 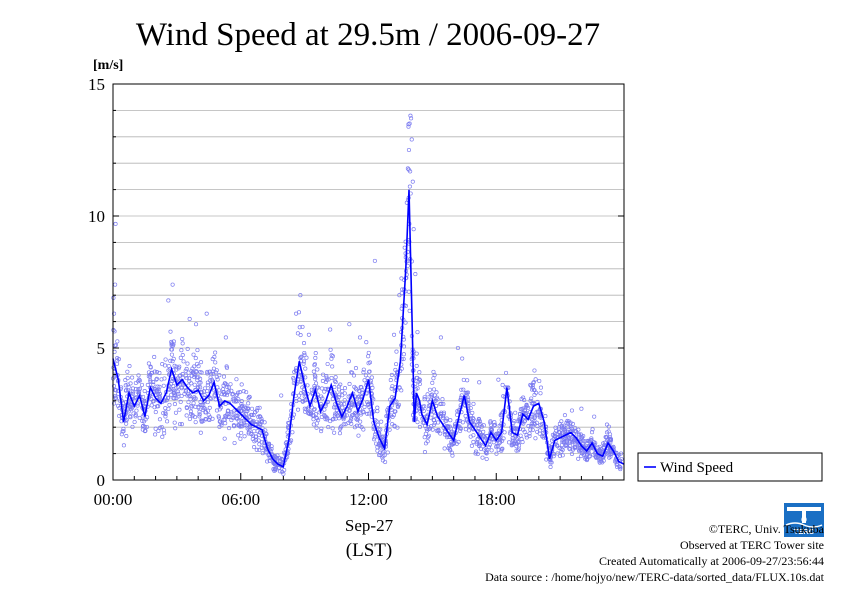 What do you see at coordinates (496, 499) in the screenshot?
I see `x-tick-label: 18:00` at bounding box center [496, 499].